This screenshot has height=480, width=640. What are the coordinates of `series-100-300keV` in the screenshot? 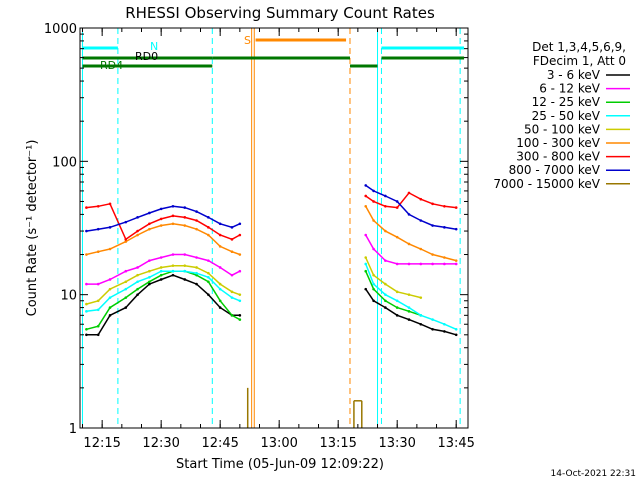 It's located at (271, 233).